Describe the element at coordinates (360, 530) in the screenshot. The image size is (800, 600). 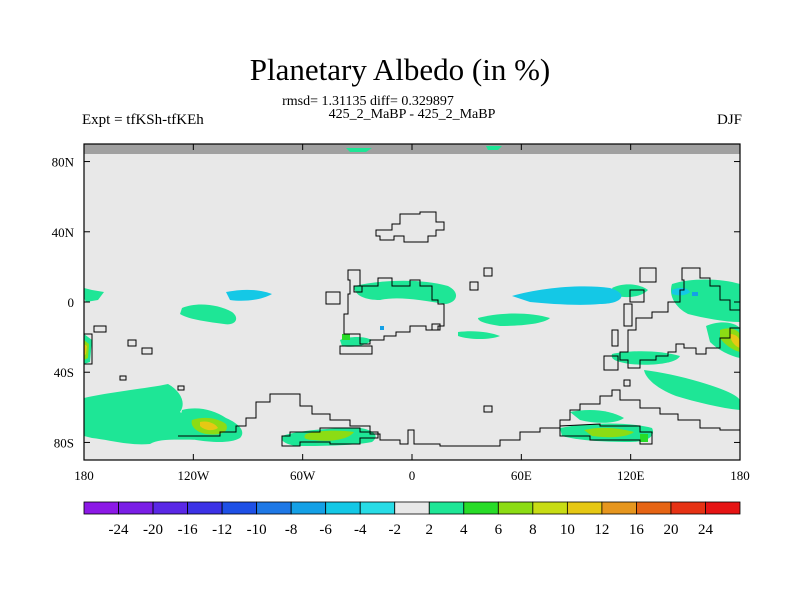
I see `colorbar-label: -4` at that location.